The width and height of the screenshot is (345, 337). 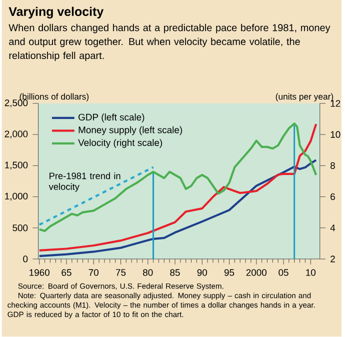 What do you see at coordinates (16, 134) in the screenshot?
I see `y-tick-label: 2,000` at bounding box center [16, 134].